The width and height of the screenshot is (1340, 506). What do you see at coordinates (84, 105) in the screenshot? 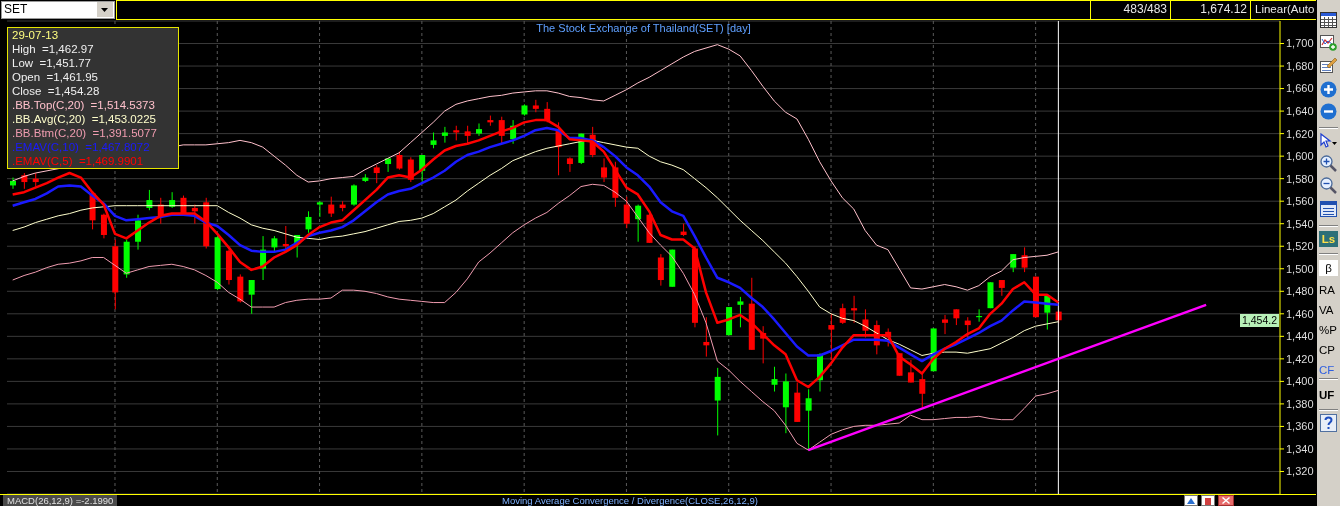
I see `text: .BB.Top(C,20) =1,514.5373` at bounding box center [84, 105].